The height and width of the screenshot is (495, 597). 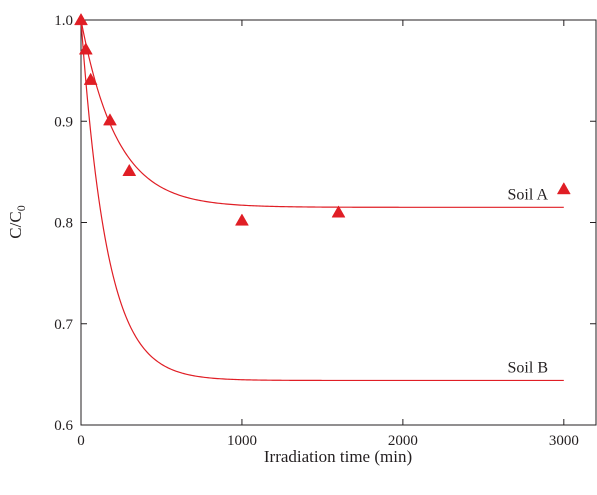 I want to click on y-tick-label: 0.6, so click(x=63, y=426).